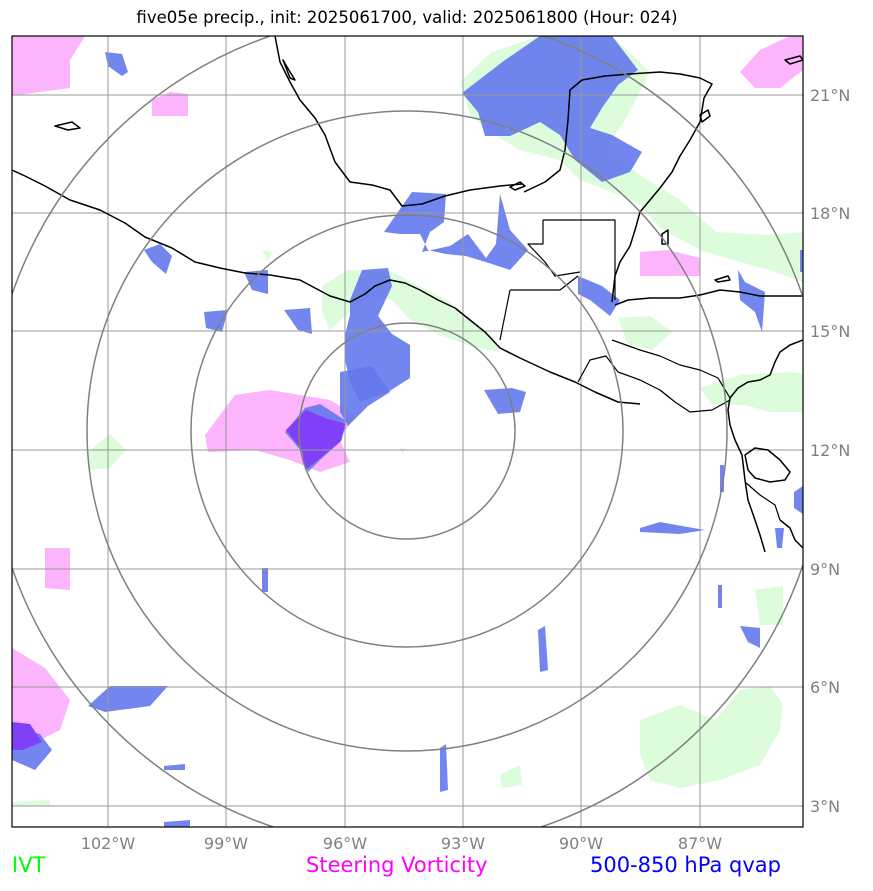 This screenshot has width=873, height=891. Describe the element at coordinates (640, 370) in the screenshot. I see `political-borders` at that location.